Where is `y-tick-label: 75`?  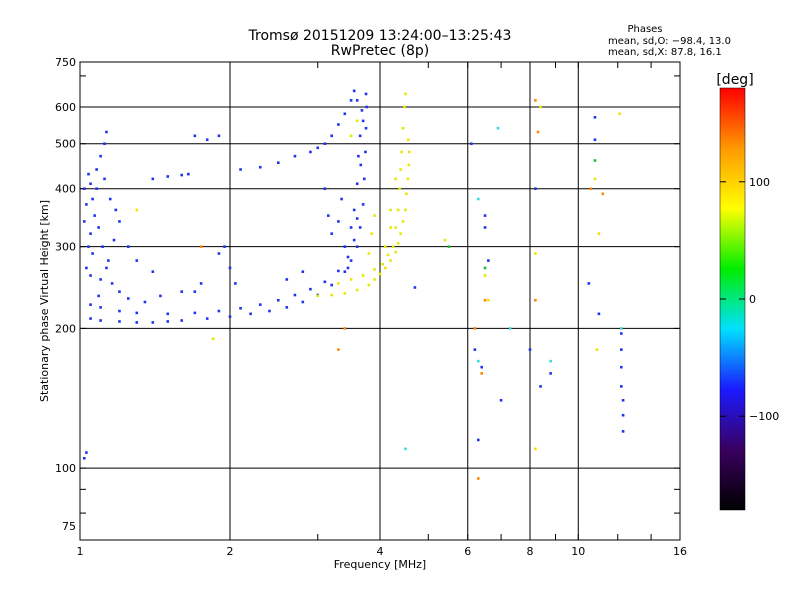 y-tick-label: 75 is located at coordinates (69, 526).